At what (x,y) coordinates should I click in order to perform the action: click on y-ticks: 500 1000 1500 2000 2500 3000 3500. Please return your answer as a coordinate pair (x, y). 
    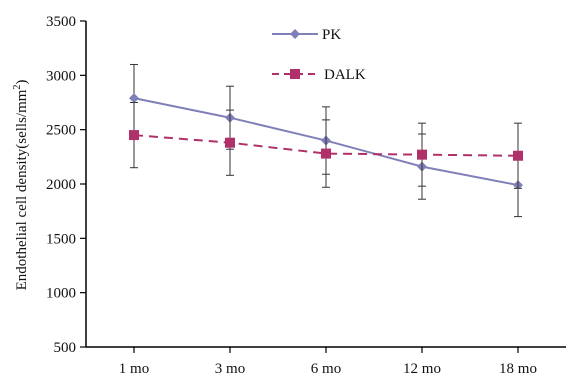
    Looking at the image, I should click on (66, 185).